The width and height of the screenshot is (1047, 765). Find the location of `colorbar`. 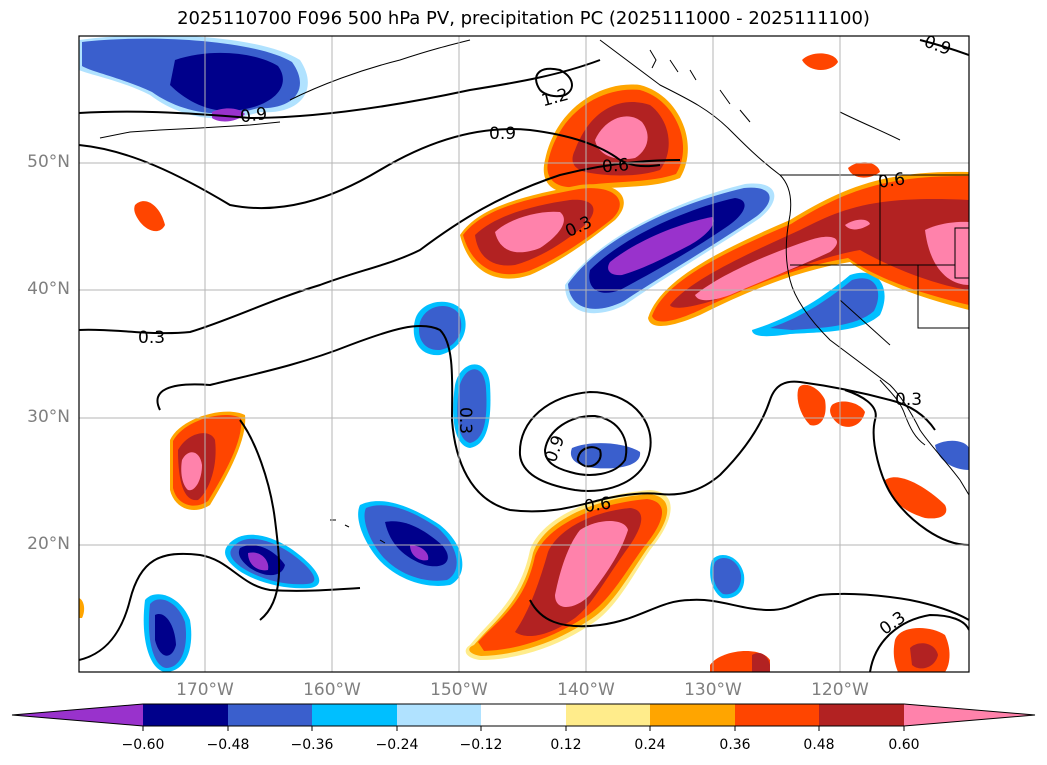

colorbar is located at coordinates (523, 717).